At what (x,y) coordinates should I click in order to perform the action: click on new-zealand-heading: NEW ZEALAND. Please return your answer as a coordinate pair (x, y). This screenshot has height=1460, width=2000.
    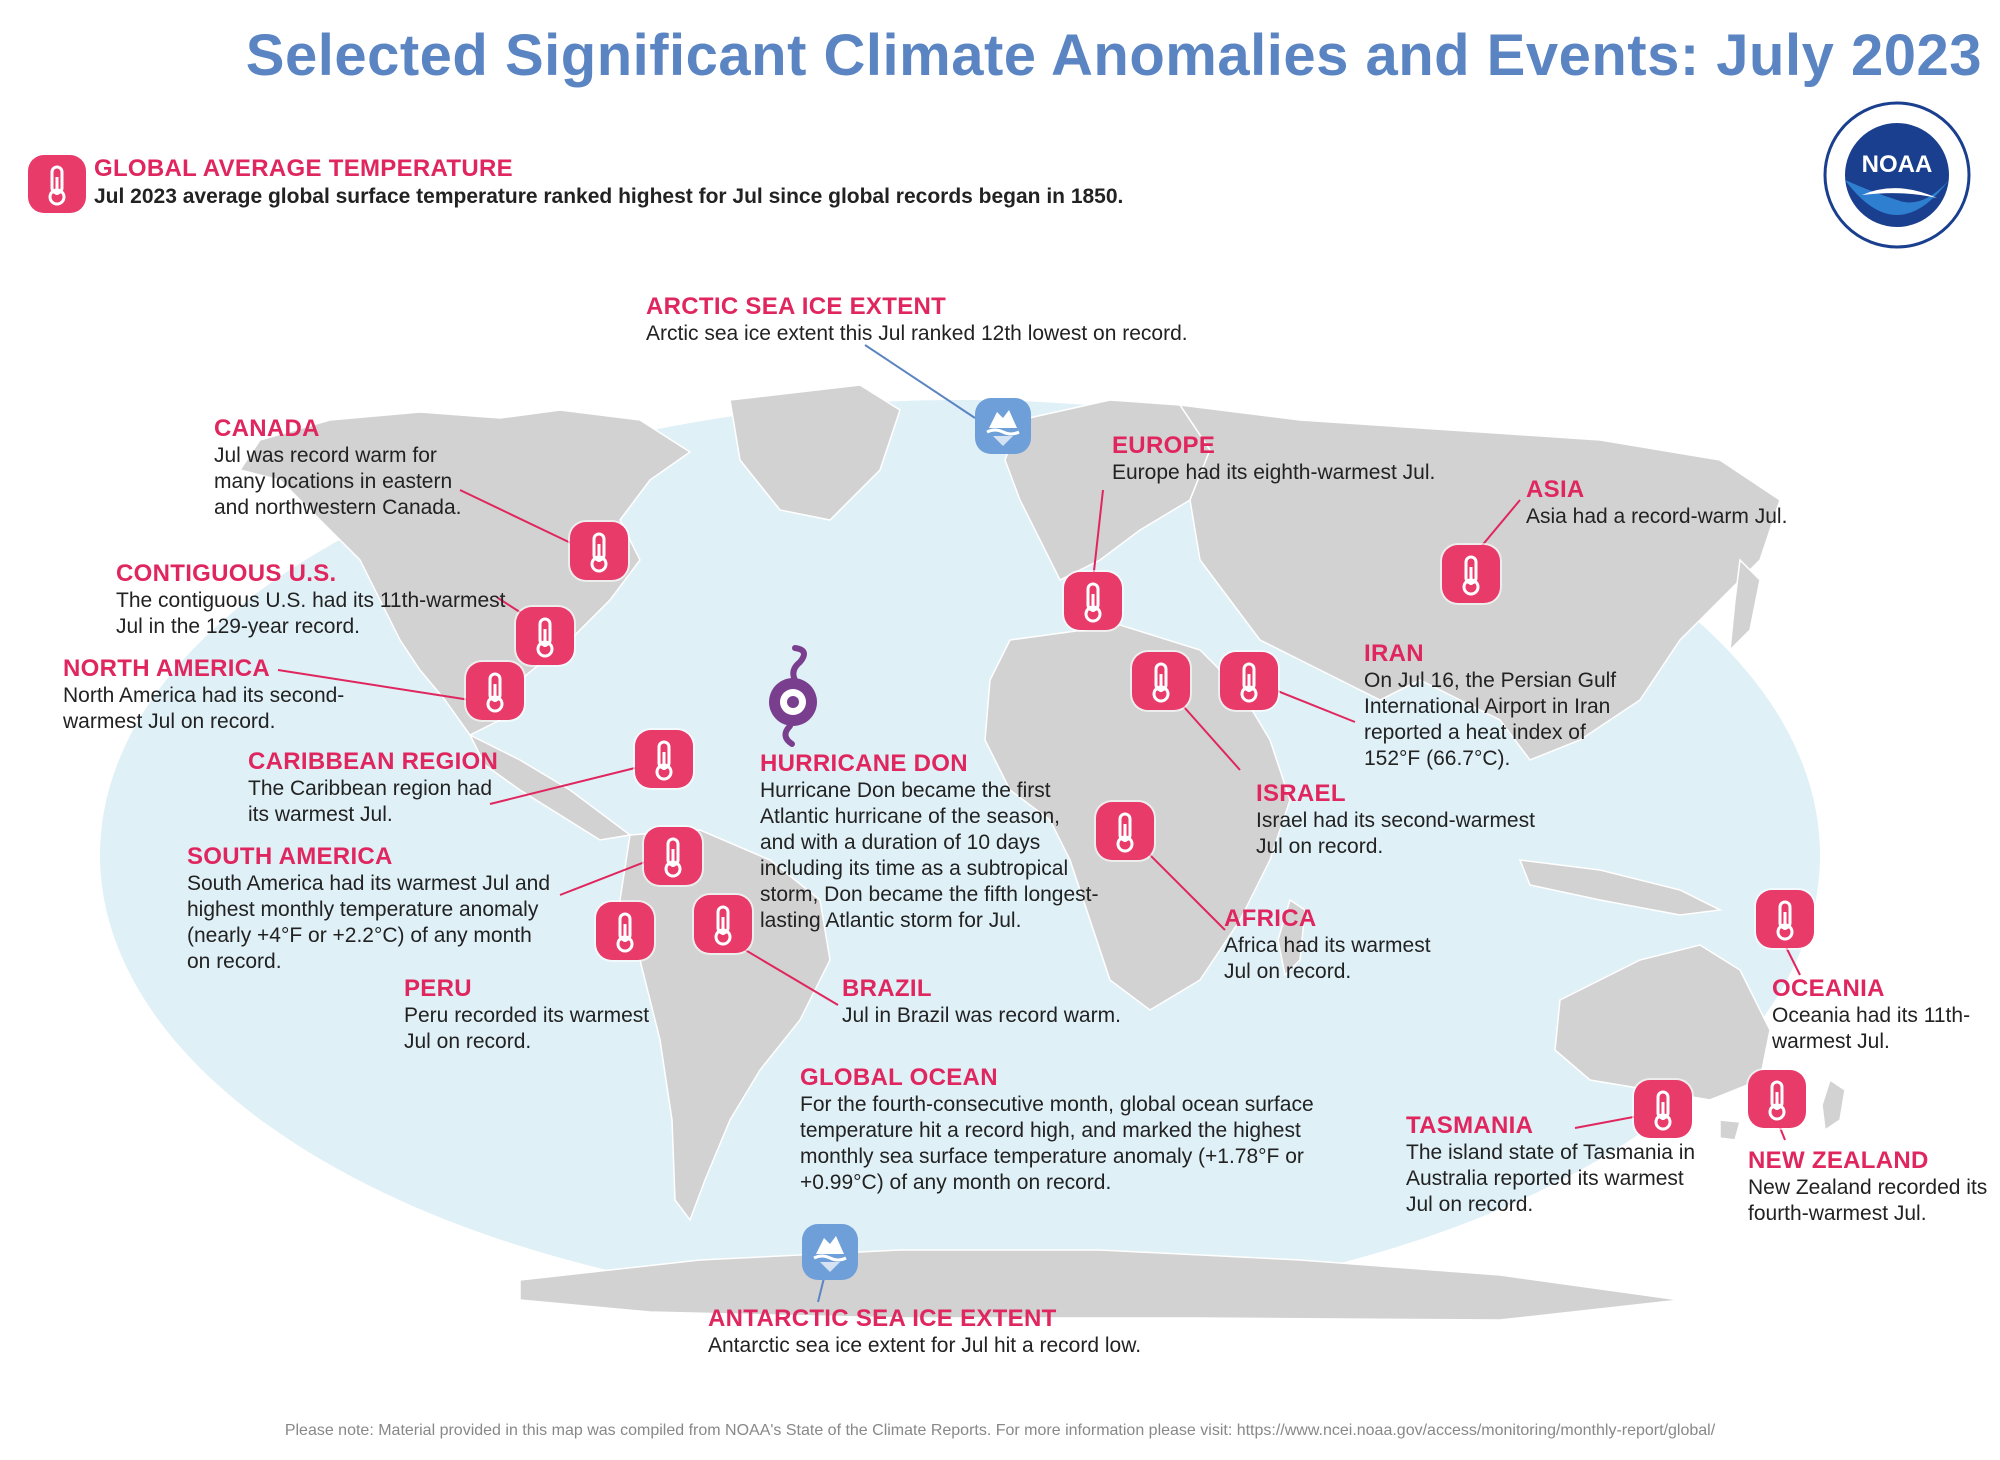
    Looking at the image, I should click on (1838, 1160).